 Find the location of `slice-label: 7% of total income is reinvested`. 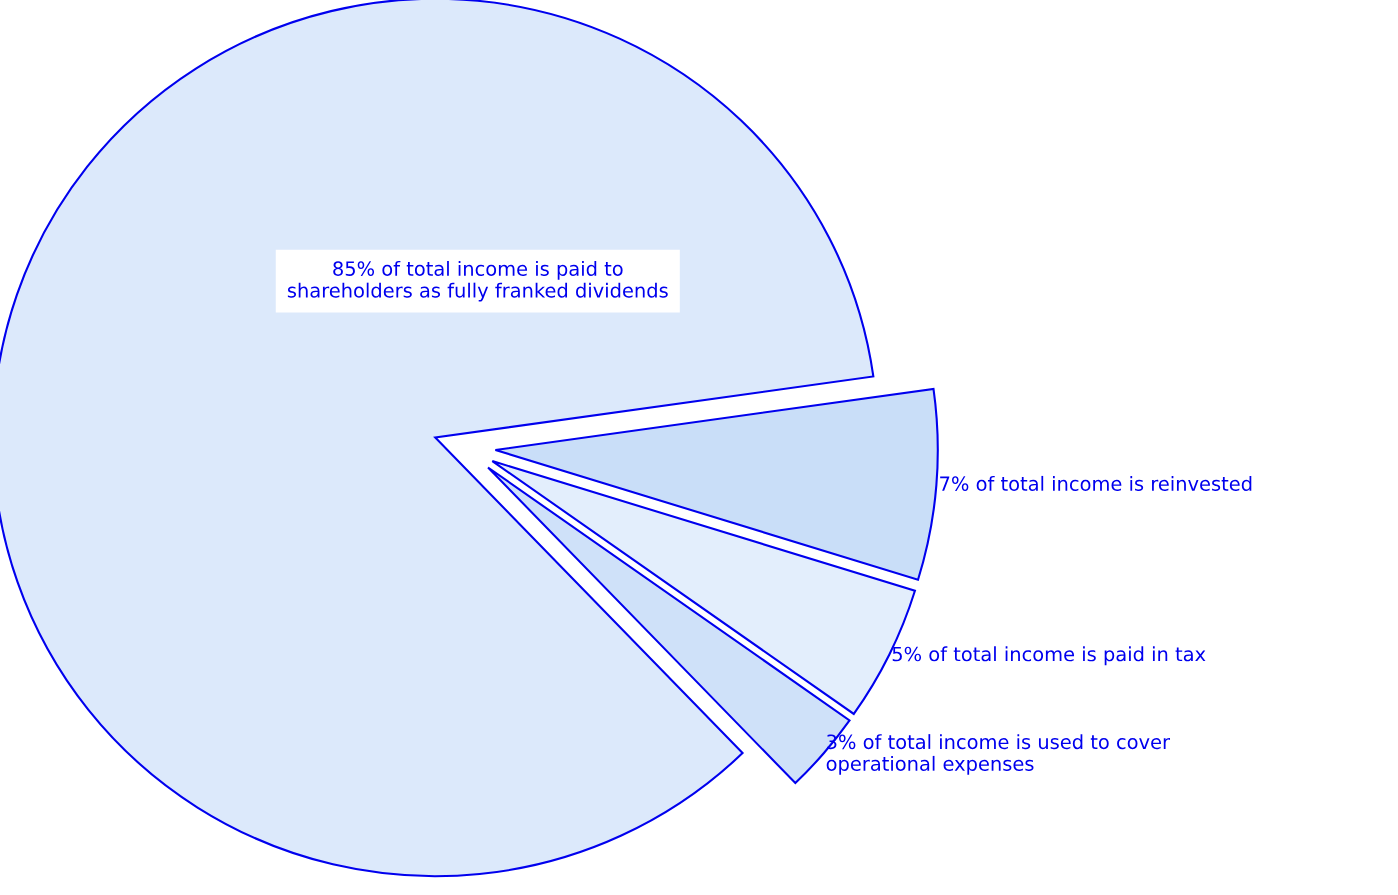

slice-label: 7% of total income is reinvested is located at coordinates (1096, 483).